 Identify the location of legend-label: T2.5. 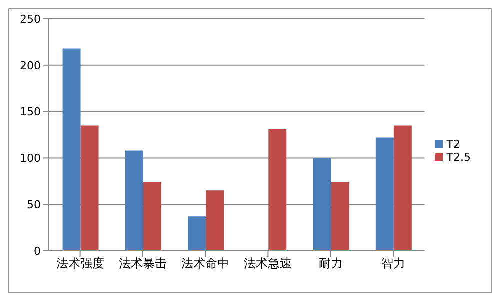
(458, 157).